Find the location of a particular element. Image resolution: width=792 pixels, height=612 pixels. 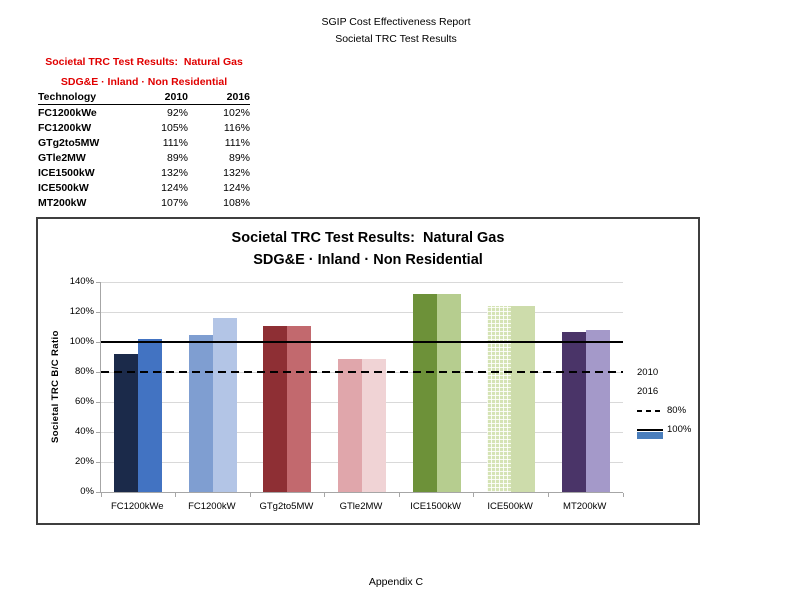

bar-FC1200kWe-2010 is located at coordinates (126, 423).